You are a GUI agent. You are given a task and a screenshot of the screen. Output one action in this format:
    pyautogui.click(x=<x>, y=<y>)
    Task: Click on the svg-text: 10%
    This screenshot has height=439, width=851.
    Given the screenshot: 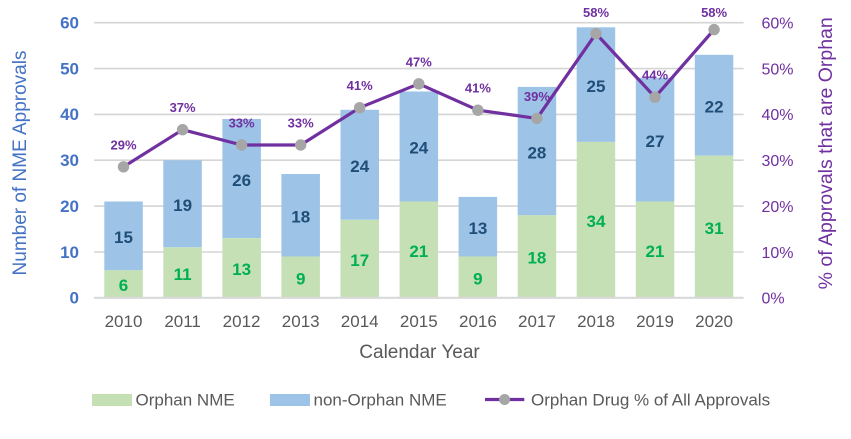 What is the action you would take?
    pyautogui.click(x=778, y=253)
    